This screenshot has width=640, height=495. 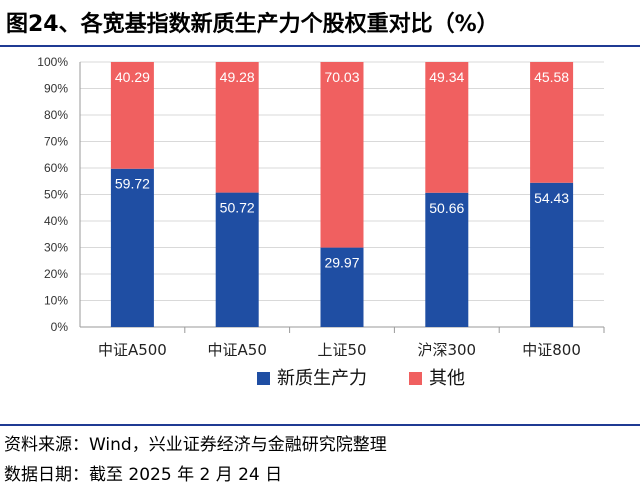 I want to click on data-label: 50.66, so click(x=446, y=208).